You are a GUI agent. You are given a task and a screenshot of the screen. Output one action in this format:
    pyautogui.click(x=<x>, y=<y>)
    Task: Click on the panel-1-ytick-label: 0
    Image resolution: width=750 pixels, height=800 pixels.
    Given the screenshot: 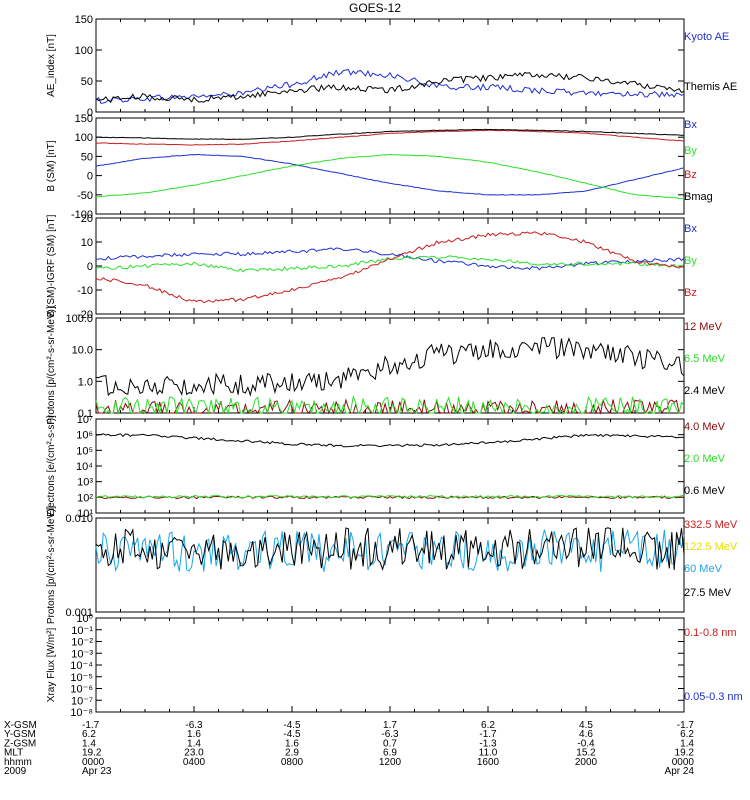 What is the action you would take?
    pyautogui.click(x=90, y=113)
    